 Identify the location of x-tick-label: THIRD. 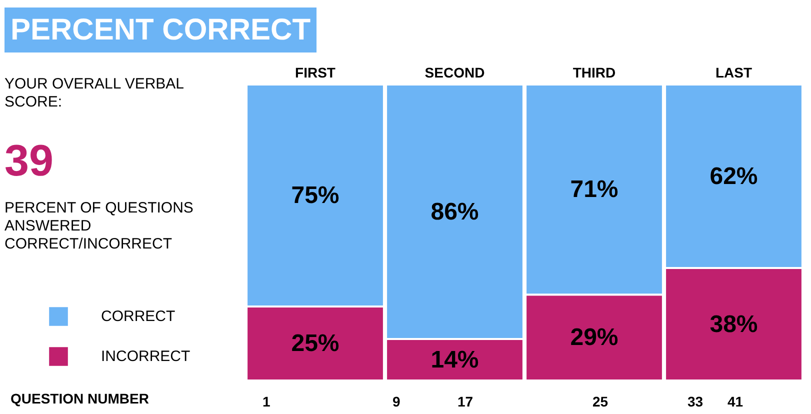
(594, 72).